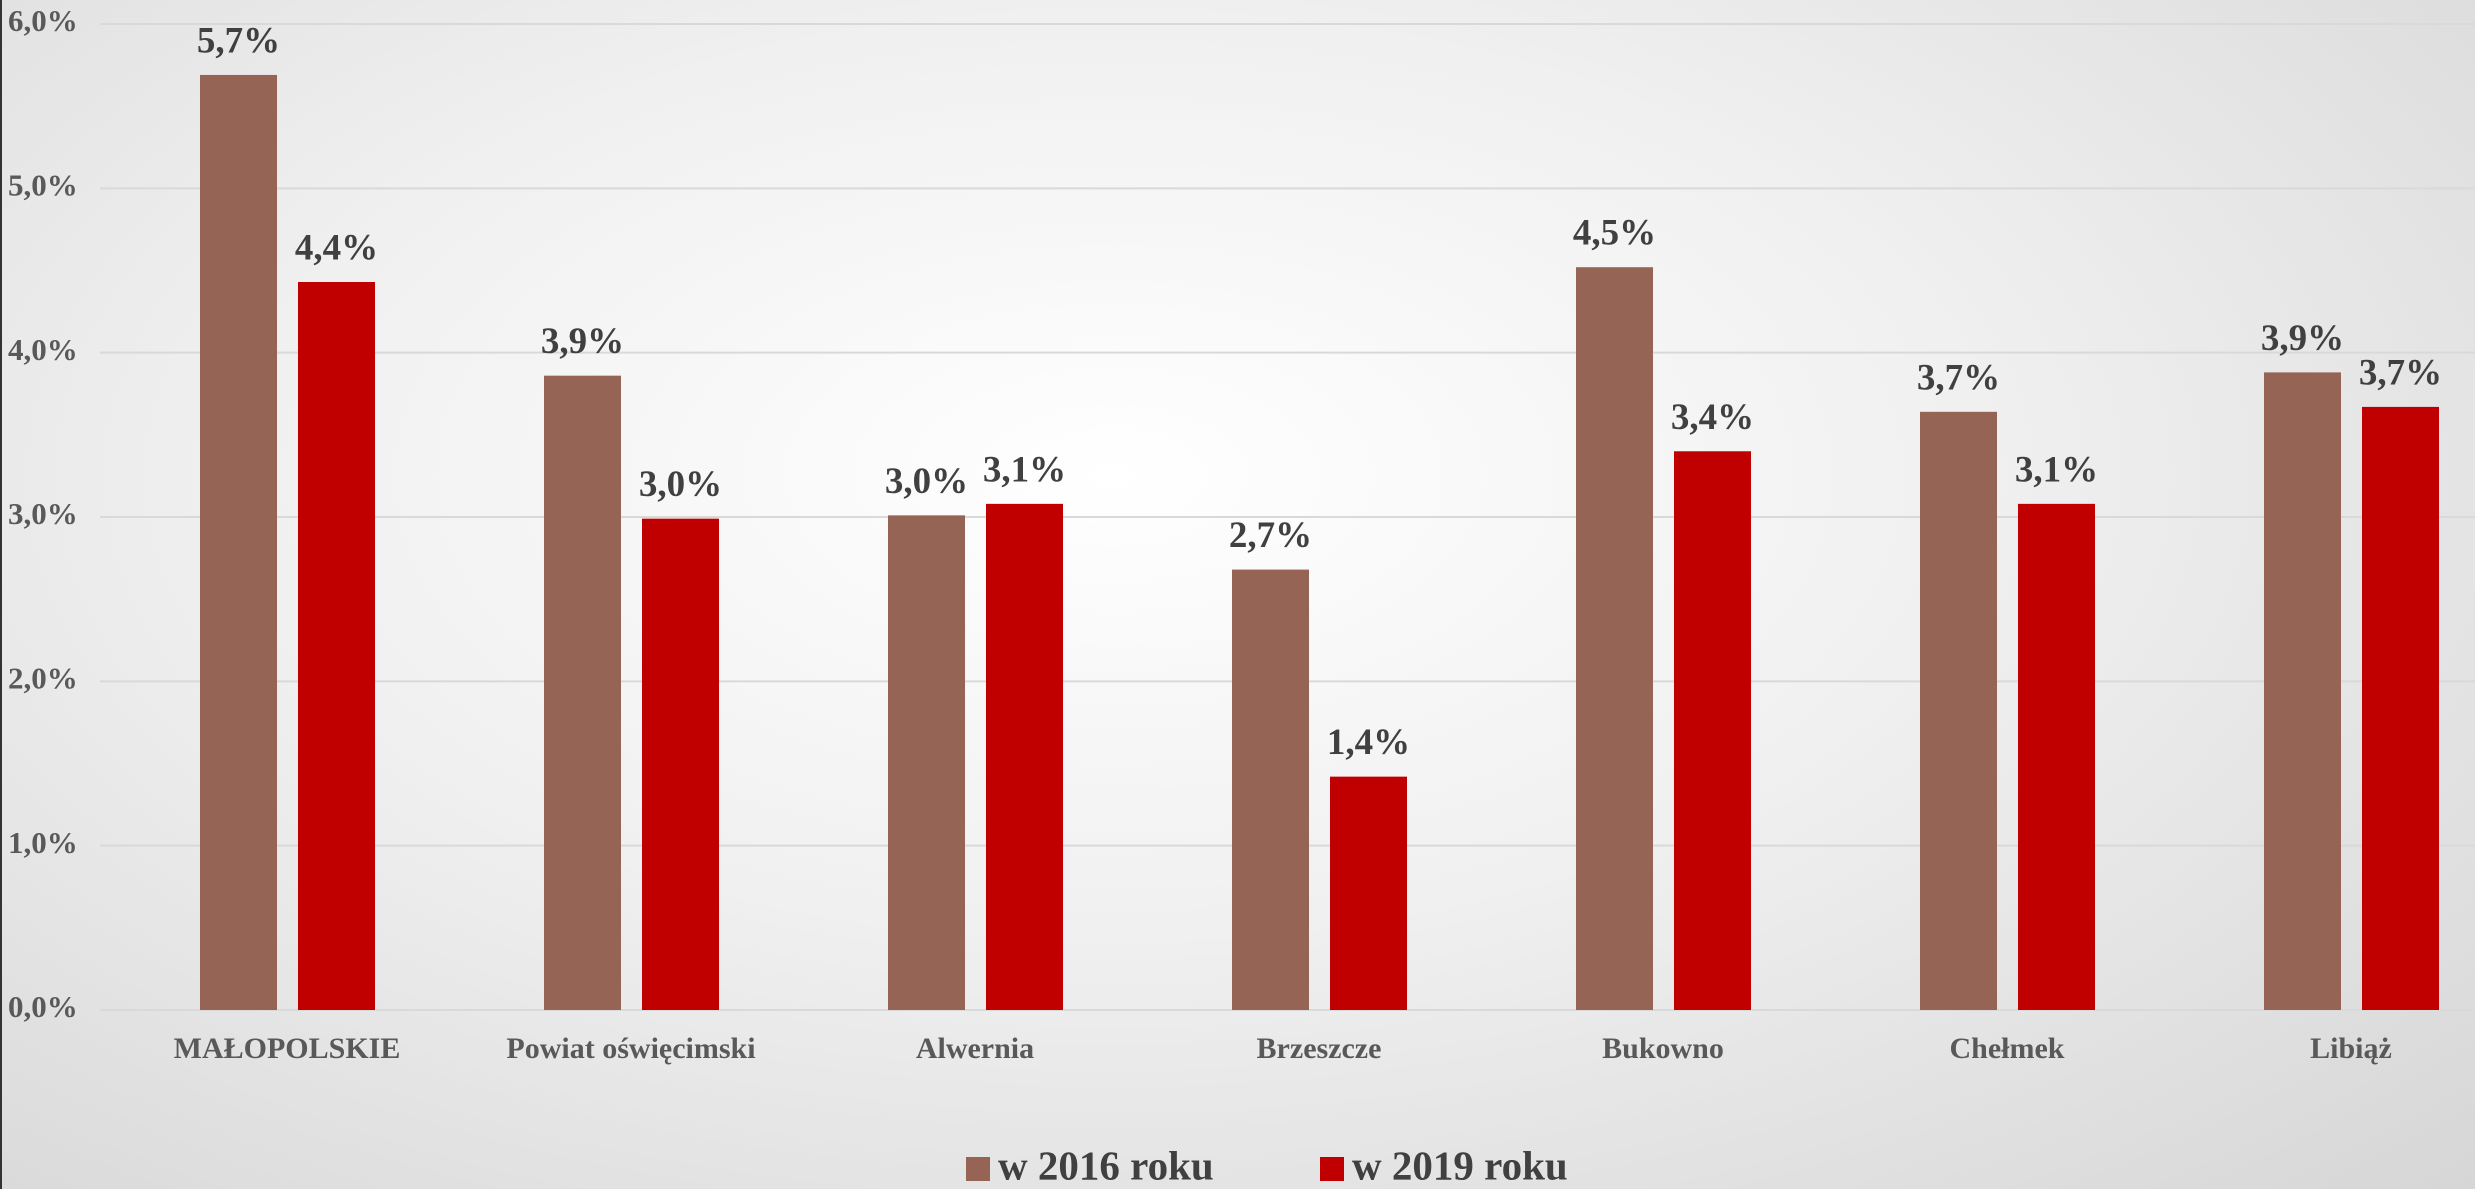 This screenshot has width=2475, height=1189. I want to click on y-tick-label: 3,0%, so click(43, 513).